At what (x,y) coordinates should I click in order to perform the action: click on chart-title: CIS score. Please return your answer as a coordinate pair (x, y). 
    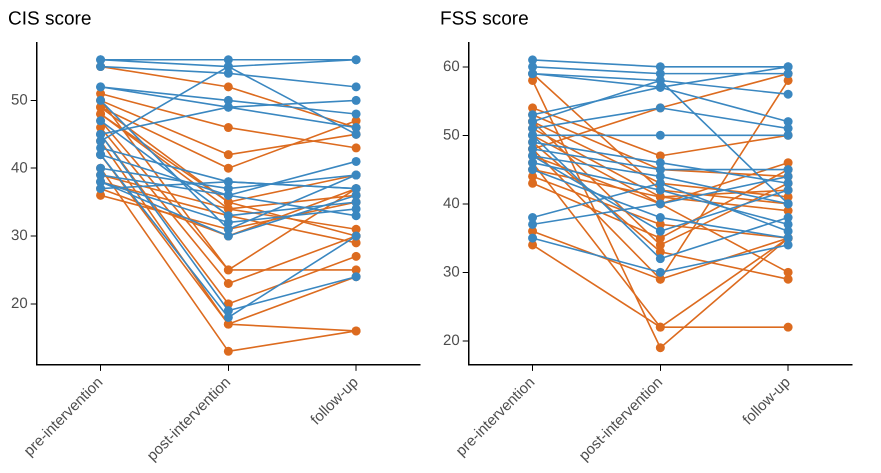
    Looking at the image, I should click on (50, 19).